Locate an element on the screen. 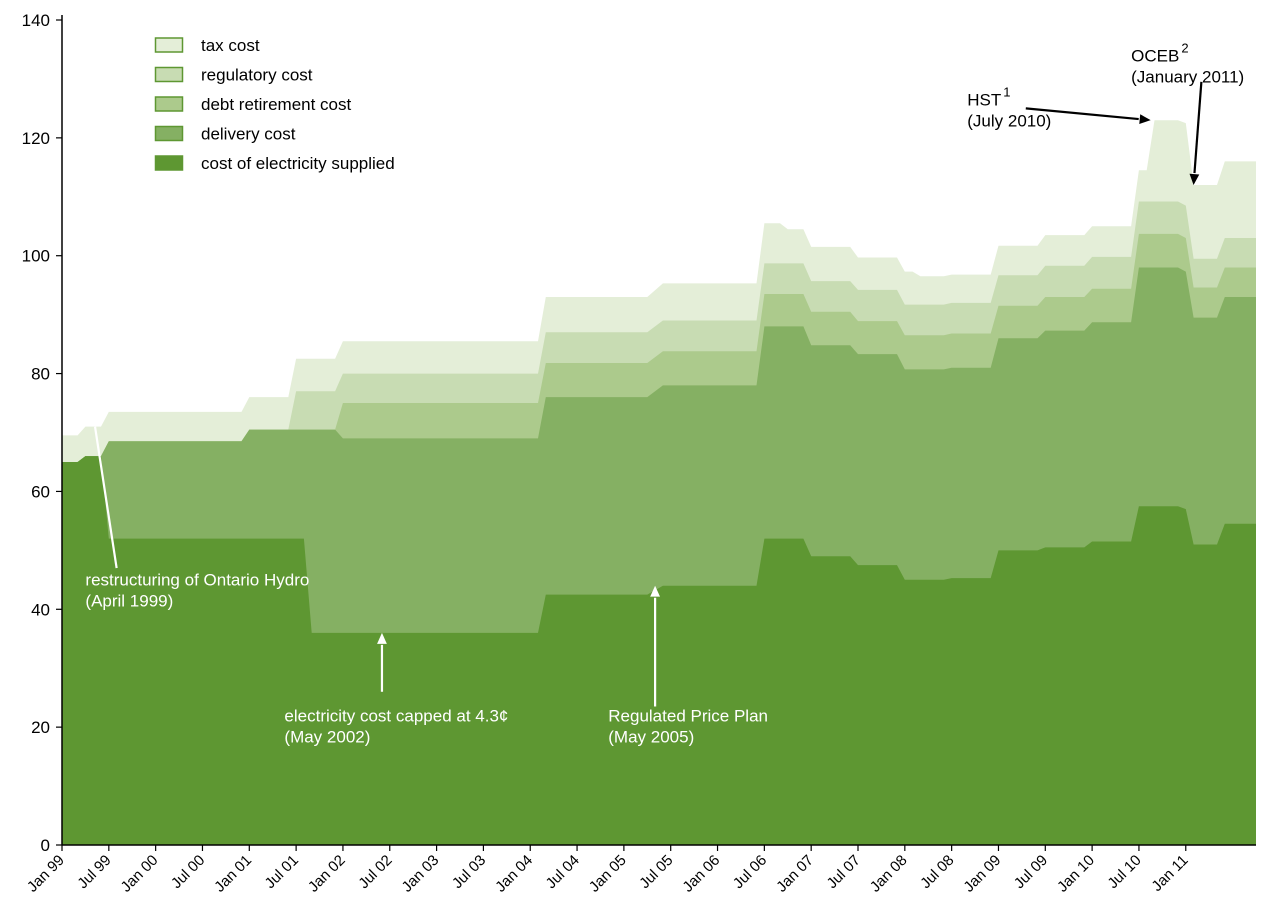 The width and height of the screenshot is (1276, 920). annotation-text: (May 2005) is located at coordinates (651, 736).